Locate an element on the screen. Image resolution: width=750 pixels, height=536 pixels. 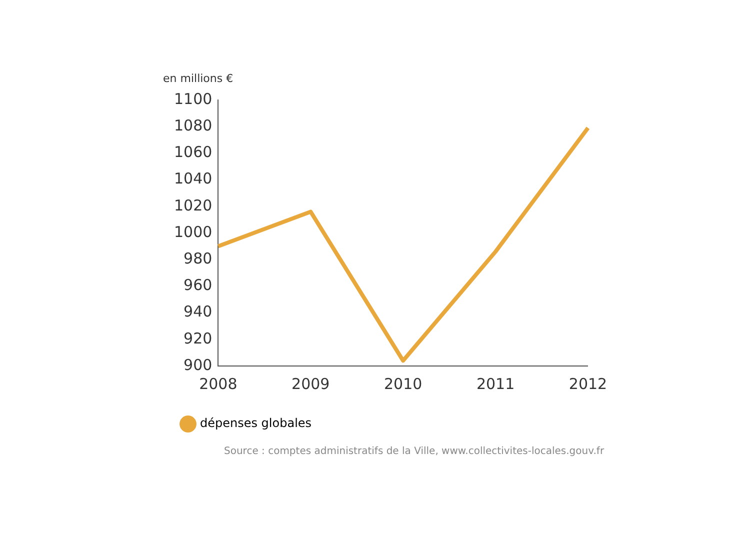
x-tick-label: 2010 is located at coordinates (403, 383).